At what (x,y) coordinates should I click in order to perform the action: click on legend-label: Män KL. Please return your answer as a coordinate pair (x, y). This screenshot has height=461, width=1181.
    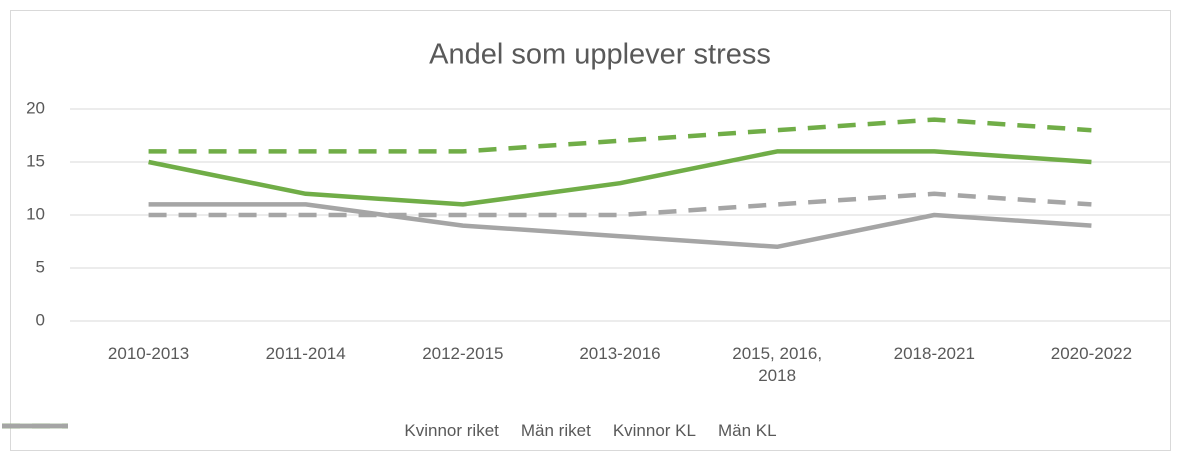
    Looking at the image, I should click on (747, 430).